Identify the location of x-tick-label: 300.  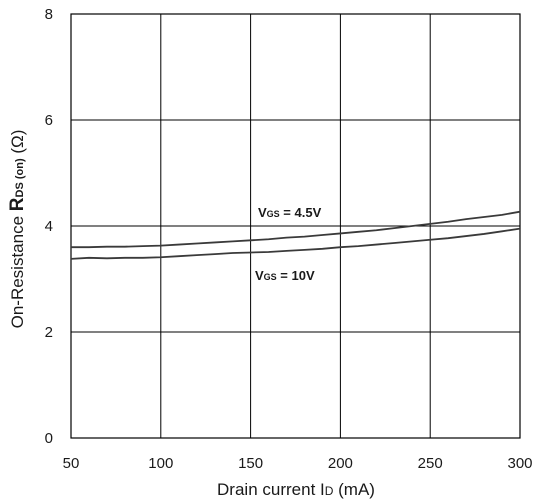
(519, 463).